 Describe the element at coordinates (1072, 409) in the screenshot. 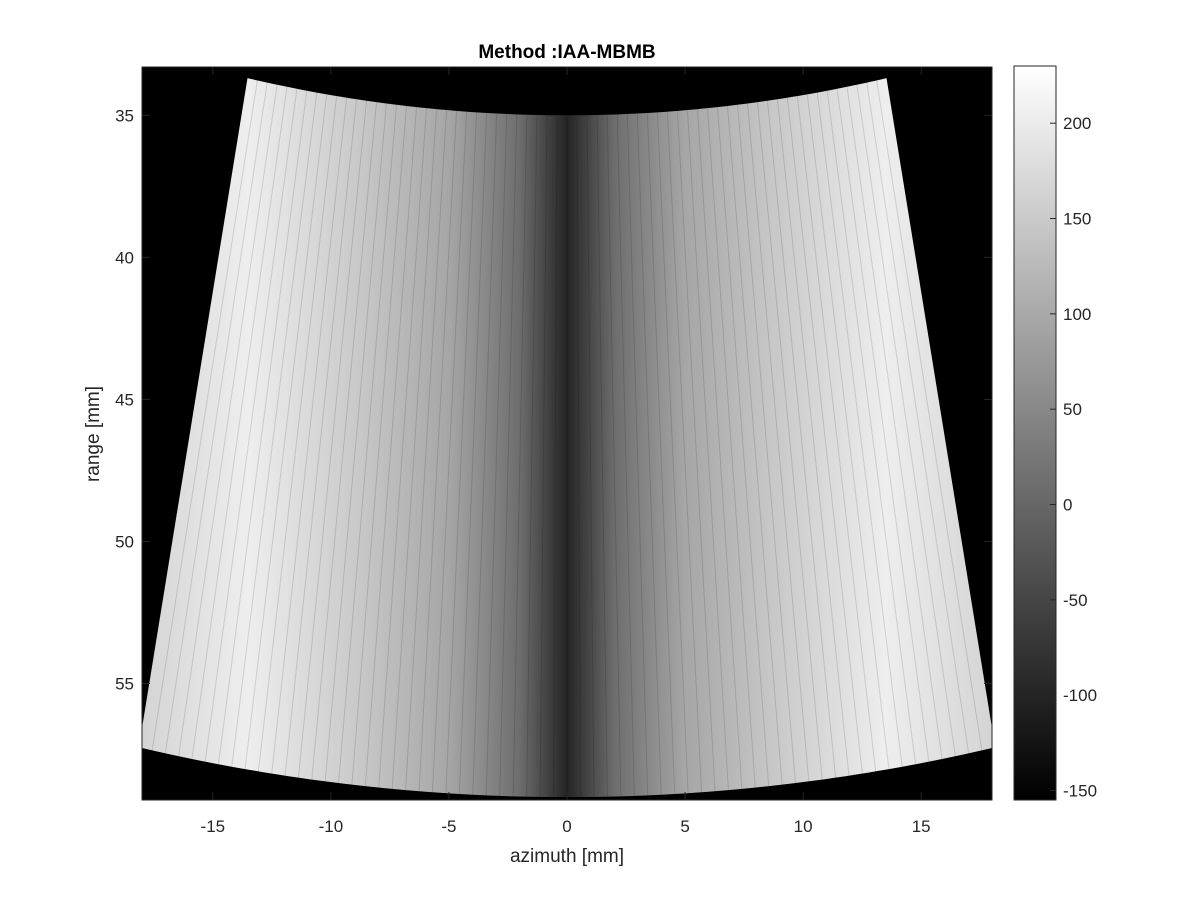

I see `colorbar-tick-label: 50` at that location.